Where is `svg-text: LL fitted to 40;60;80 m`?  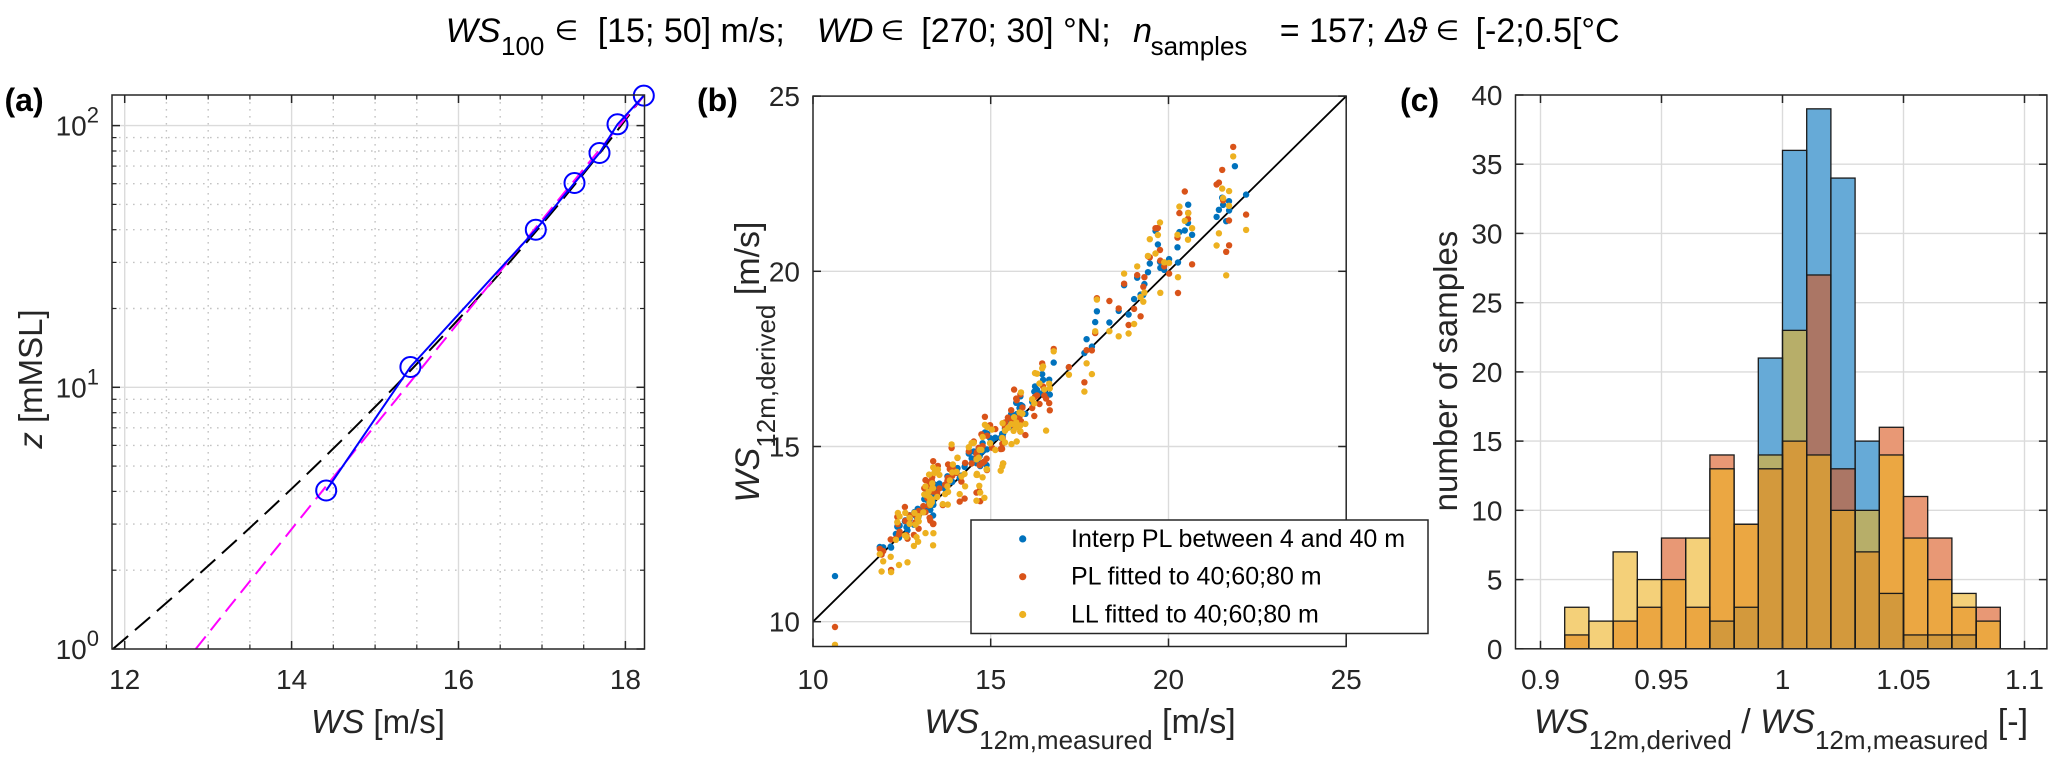 svg-text: LL fitted to 40;60;80 m is located at coordinates (1195, 615).